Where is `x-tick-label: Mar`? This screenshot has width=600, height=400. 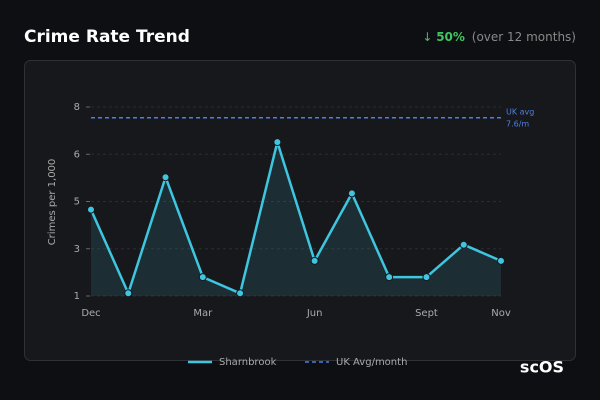
x-tick-label: Mar is located at coordinates (203, 313).